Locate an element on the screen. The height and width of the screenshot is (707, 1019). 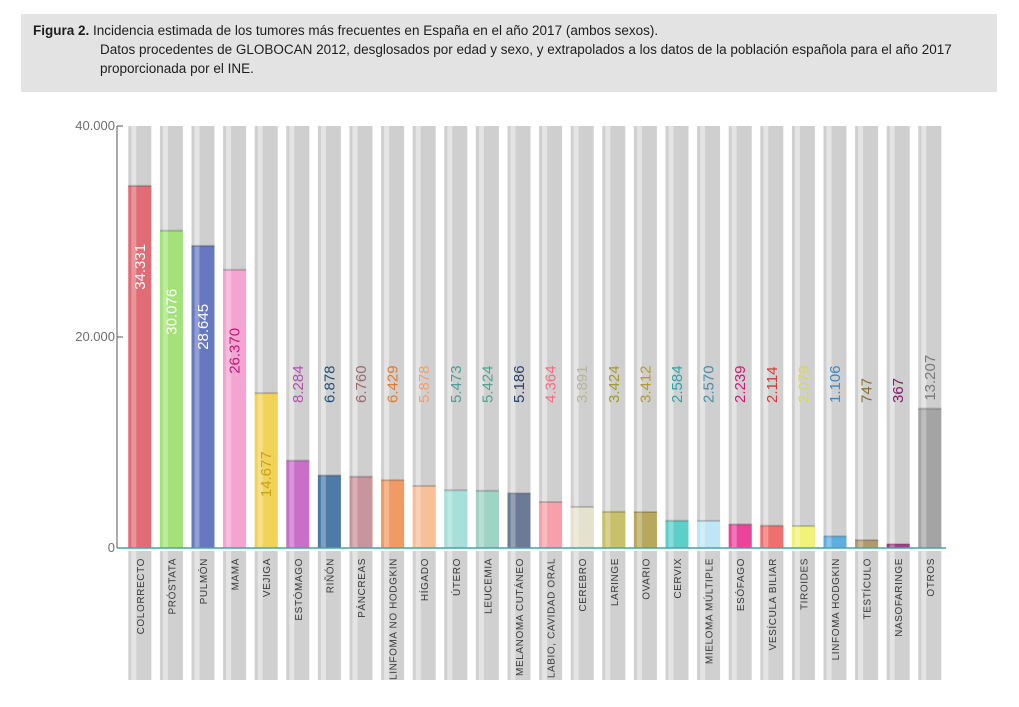
category-label-11: LEUCEMIA is located at coordinates (488, 586).